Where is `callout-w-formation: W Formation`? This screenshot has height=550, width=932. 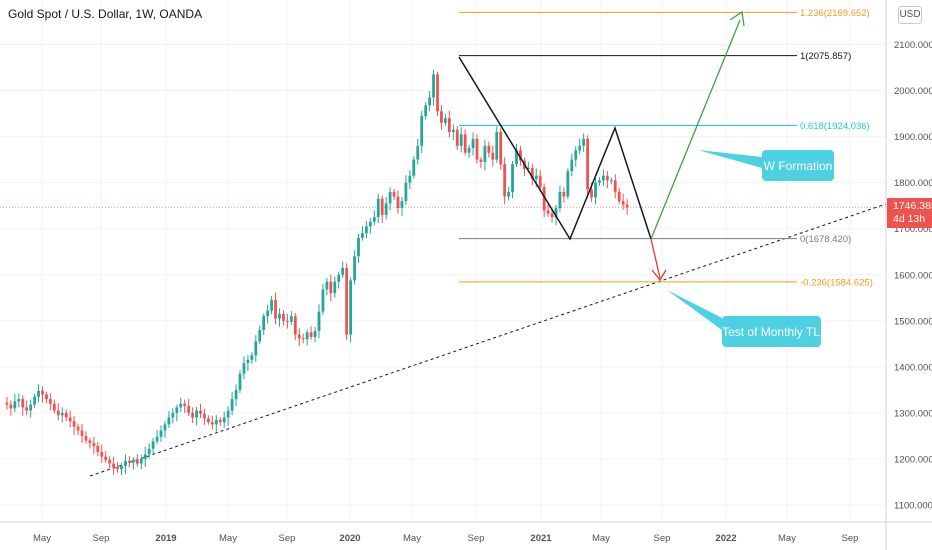 callout-w-formation: W Formation is located at coordinates (798, 166).